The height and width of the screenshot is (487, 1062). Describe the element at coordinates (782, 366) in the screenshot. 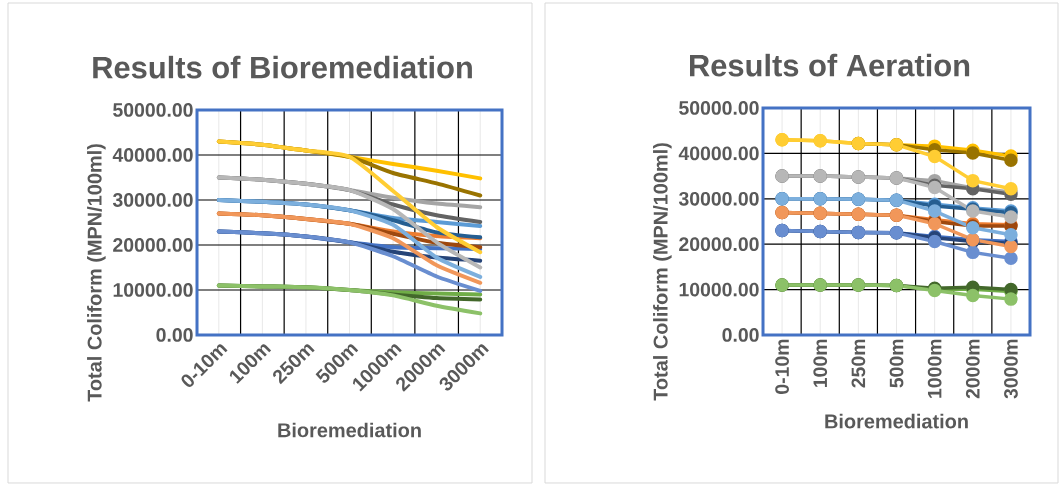

I see `x-tick-label: 0-10m` at that location.